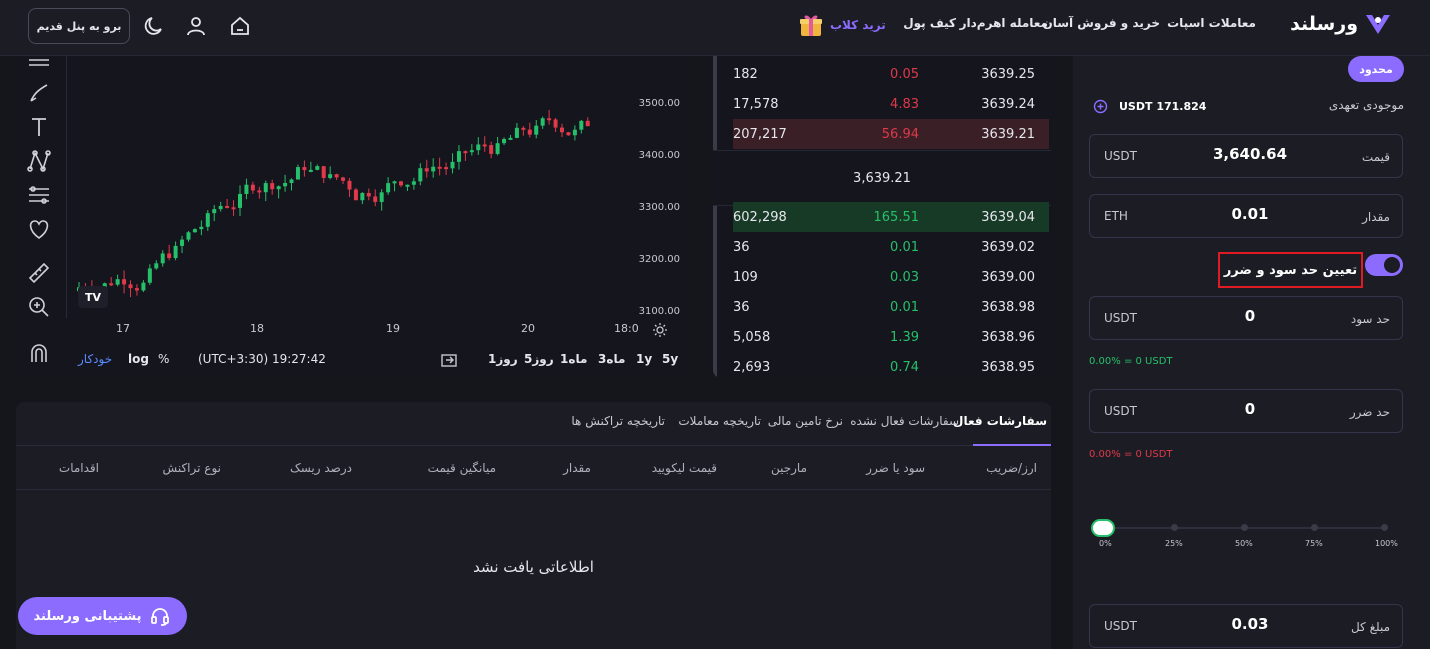 Image resolution: width=1430 pixels, height=649 pixels. What do you see at coordinates (891, 217) in the screenshot?
I see `bid-row: 602,298 165.51 3639.04` at bounding box center [891, 217].